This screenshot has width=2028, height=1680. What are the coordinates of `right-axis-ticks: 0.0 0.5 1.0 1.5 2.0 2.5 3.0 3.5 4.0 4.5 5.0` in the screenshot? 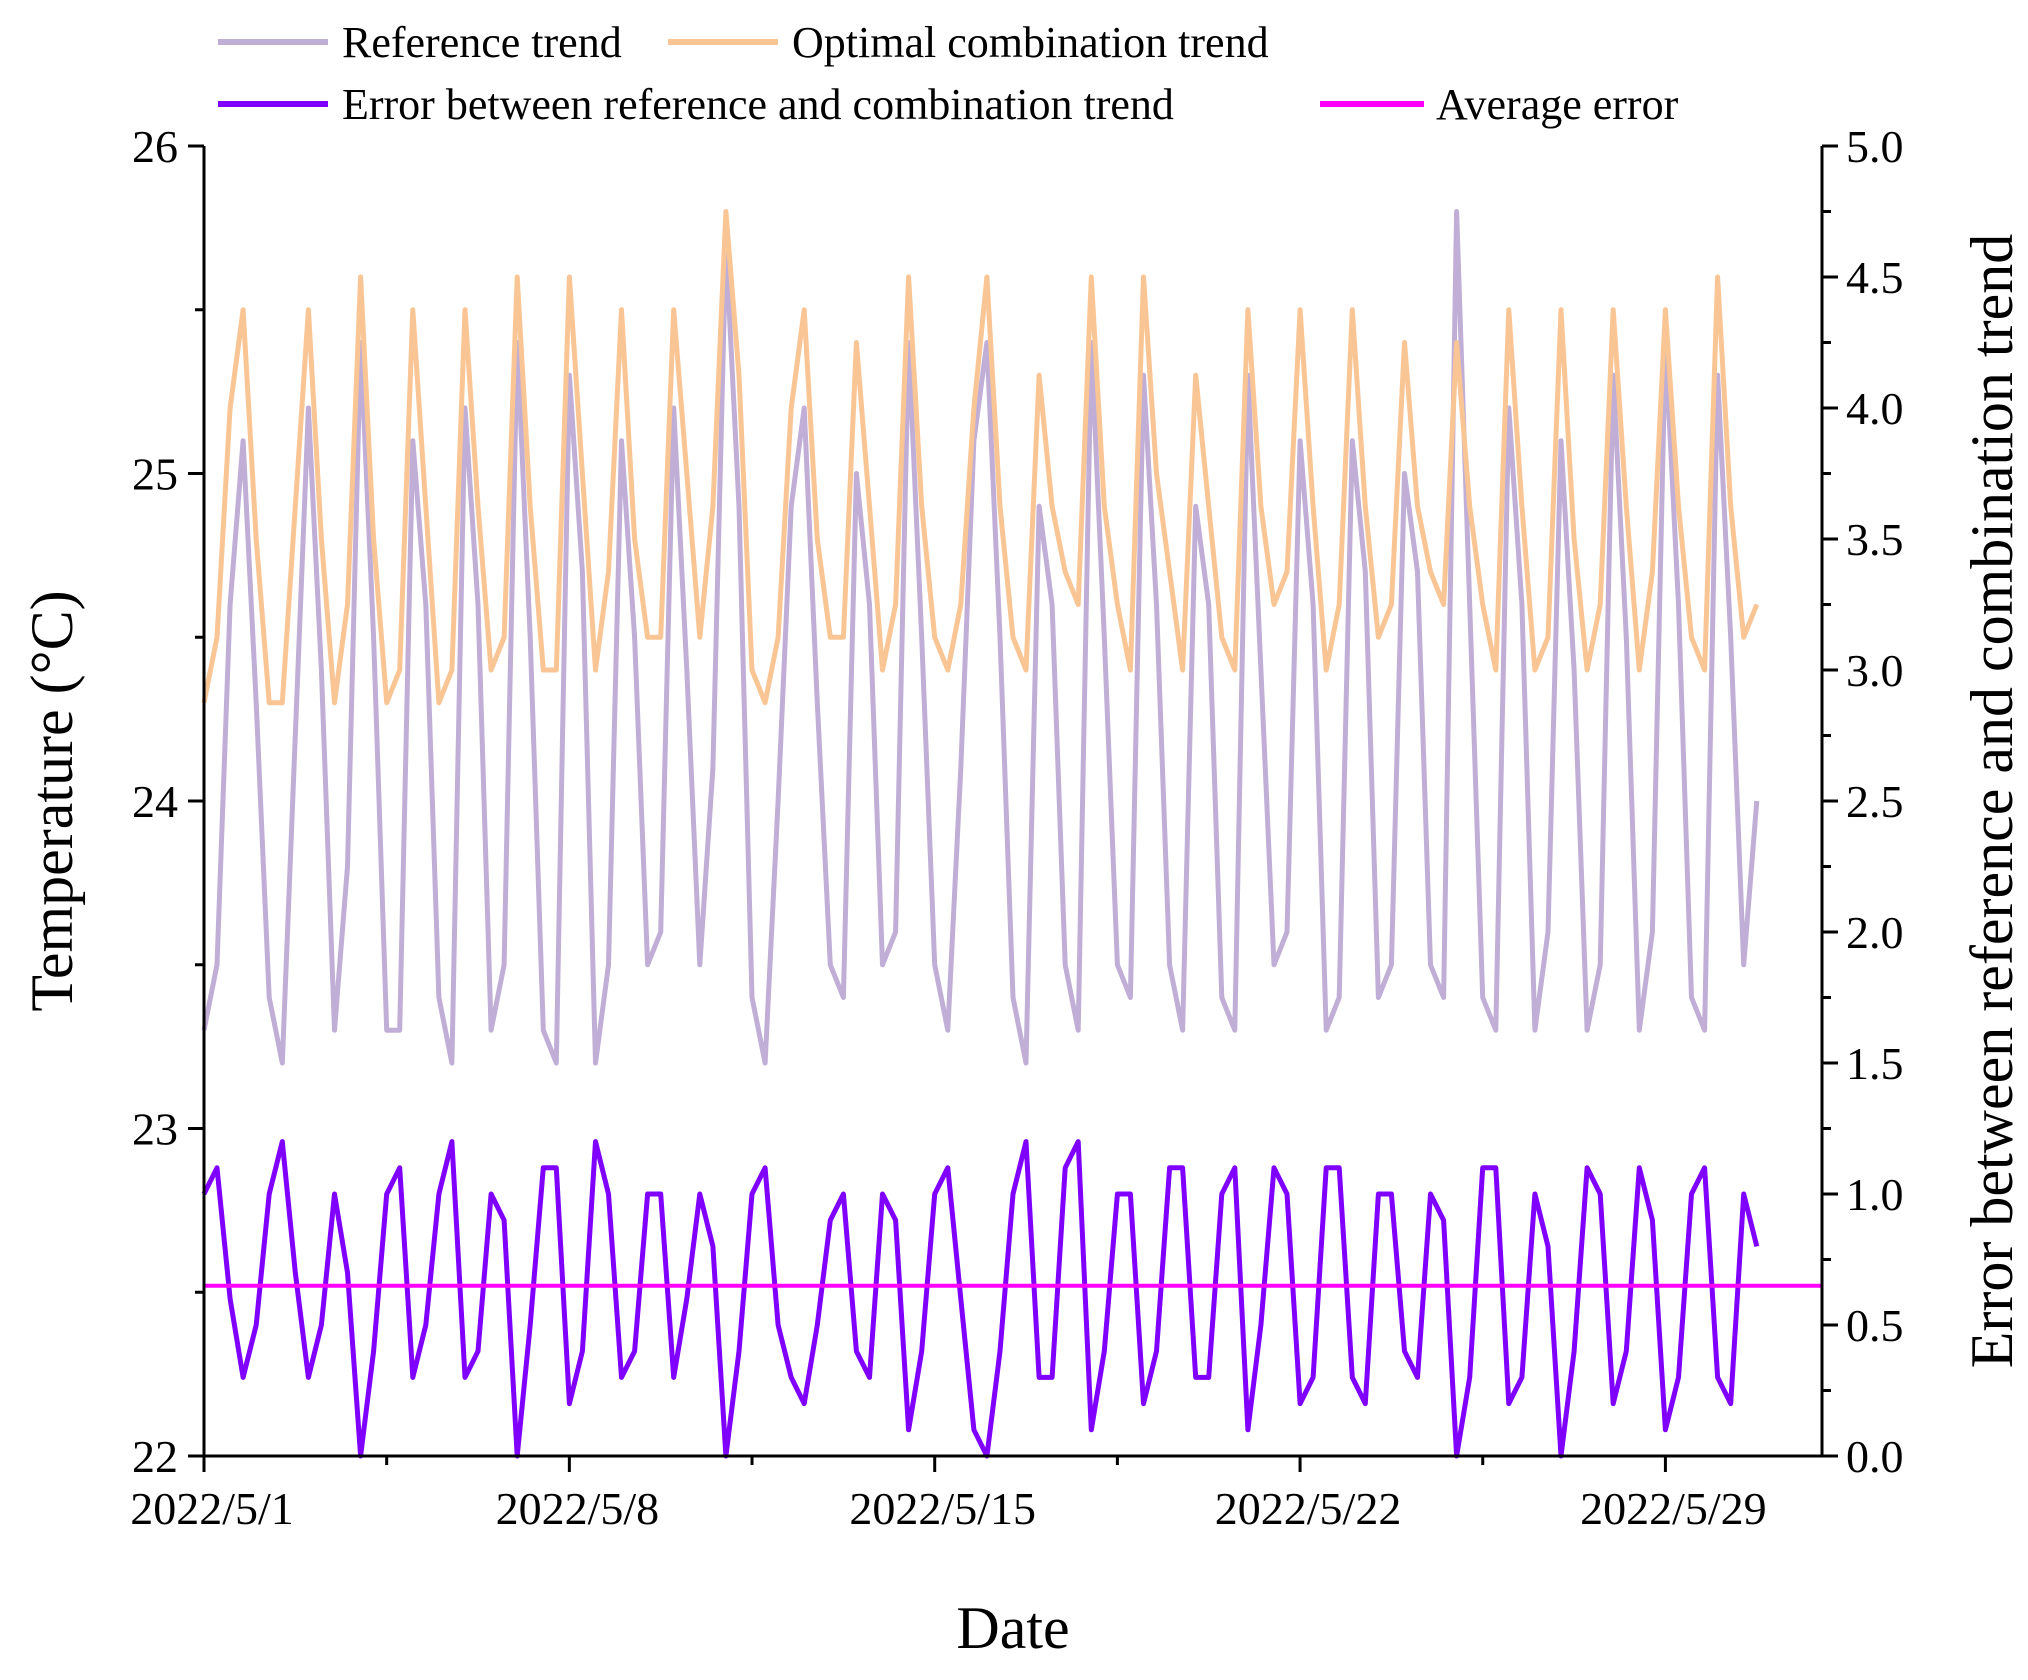 It's located at (1863, 801).